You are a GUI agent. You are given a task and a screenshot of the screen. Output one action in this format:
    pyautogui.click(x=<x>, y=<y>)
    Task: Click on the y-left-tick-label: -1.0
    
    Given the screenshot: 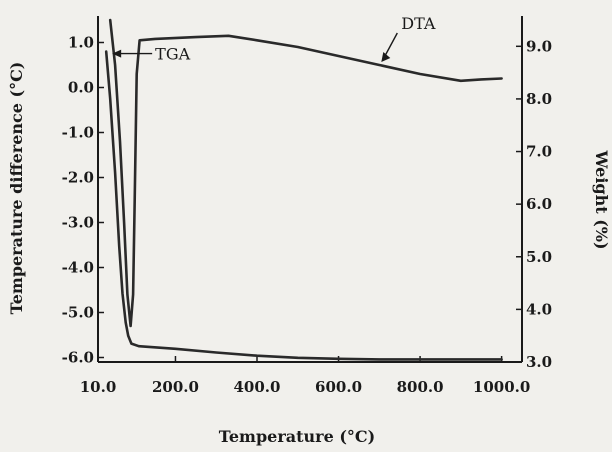 What is the action you would take?
    pyautogui.click(x=78, y=133)
    